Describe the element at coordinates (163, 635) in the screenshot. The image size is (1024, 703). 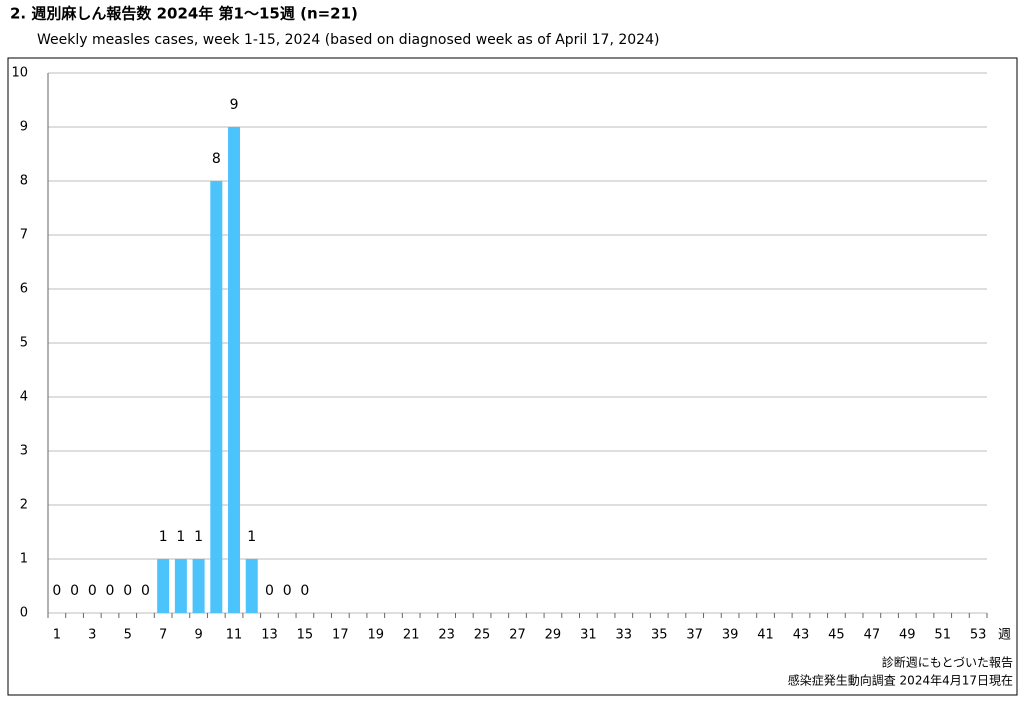
I see `x-tick-label: 7` at that location.